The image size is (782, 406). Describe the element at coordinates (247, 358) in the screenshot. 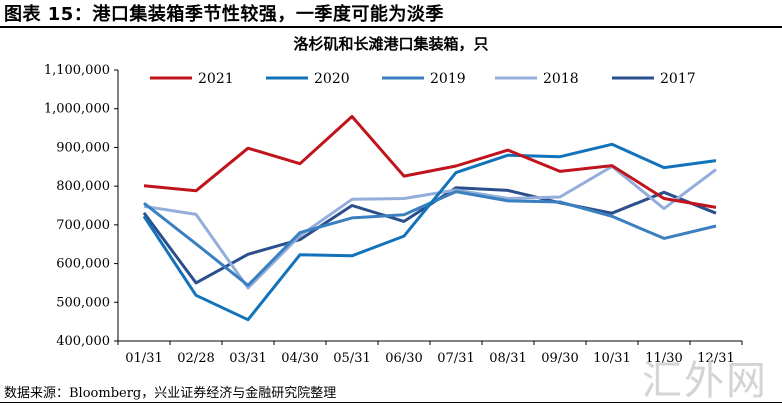

I see `x-tick-label: 03/31` at that location.